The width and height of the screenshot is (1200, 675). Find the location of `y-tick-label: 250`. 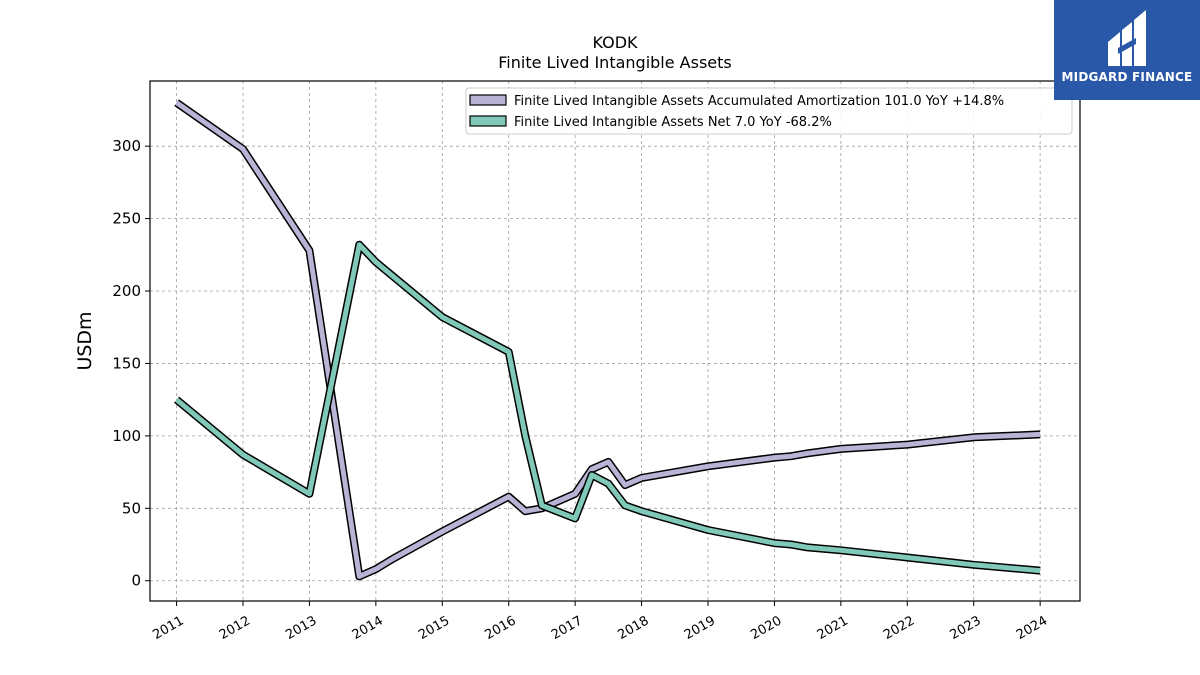

y-tick-label: 250 is located at coordinates (126, 219).